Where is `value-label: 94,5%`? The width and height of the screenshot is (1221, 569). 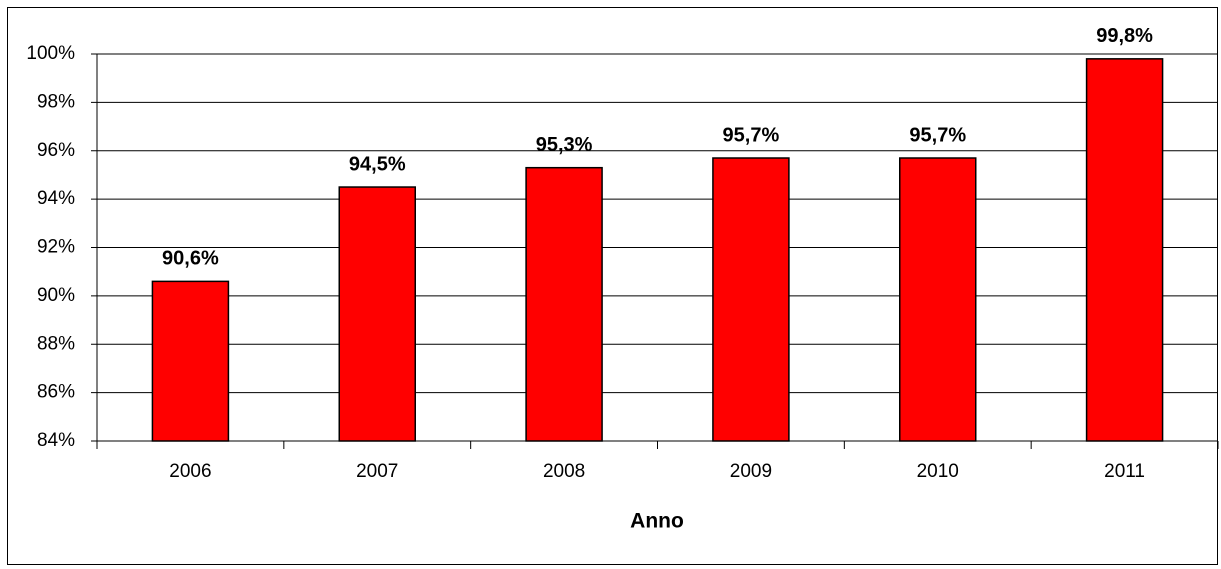
value-label: 94,5% is located at coordinates (377, 164).